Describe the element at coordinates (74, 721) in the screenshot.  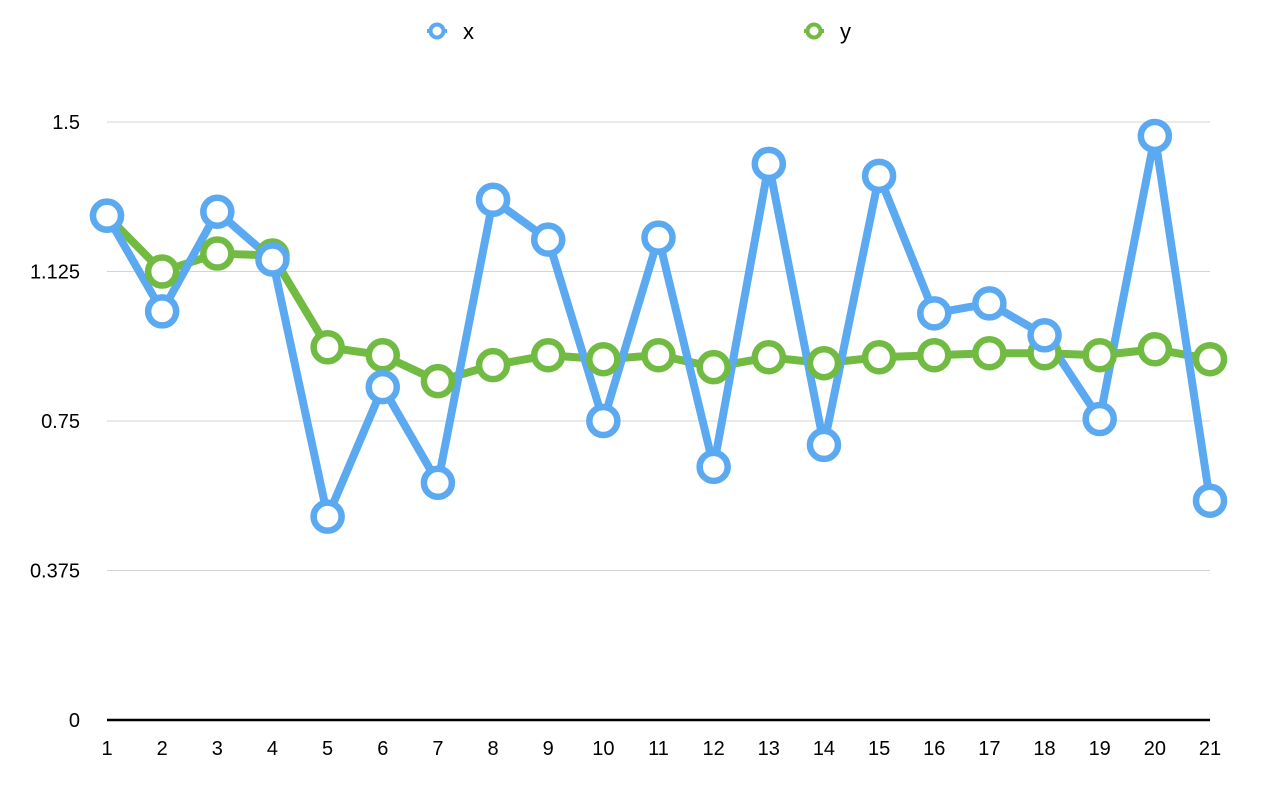
I see `y-tick-label: 0` at that location.